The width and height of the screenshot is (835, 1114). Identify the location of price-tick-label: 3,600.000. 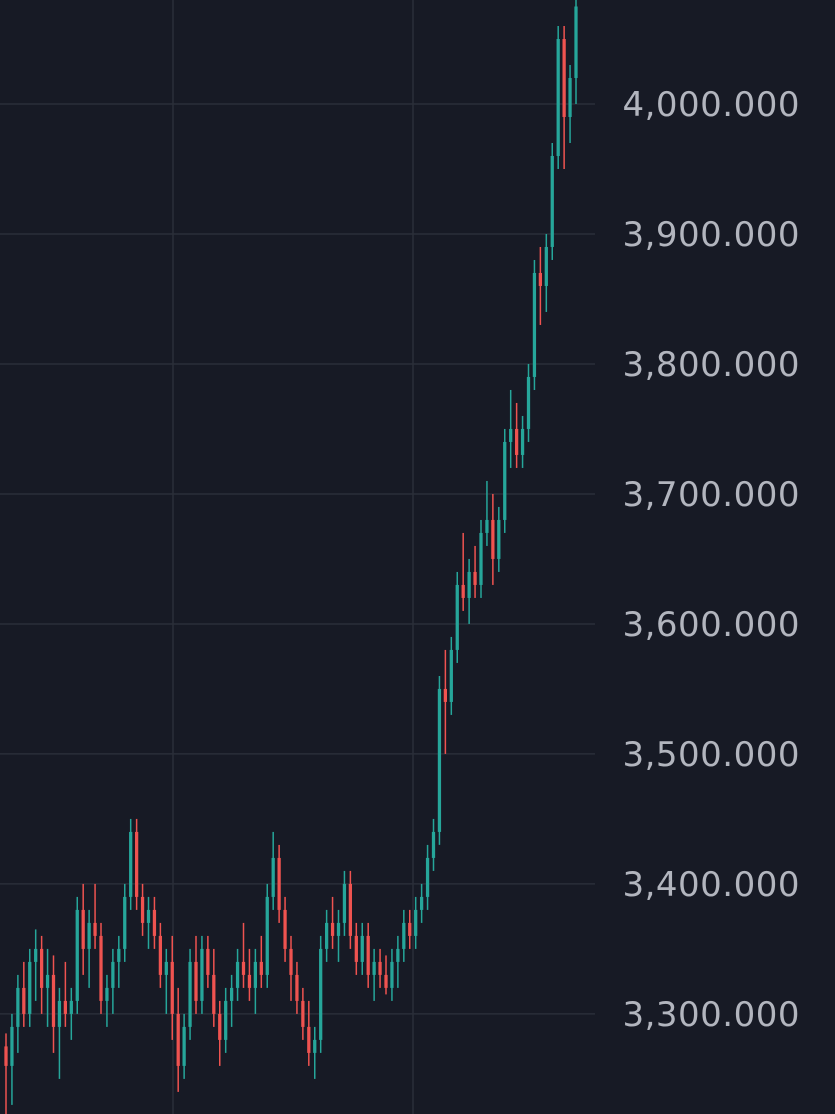
(711, 625).